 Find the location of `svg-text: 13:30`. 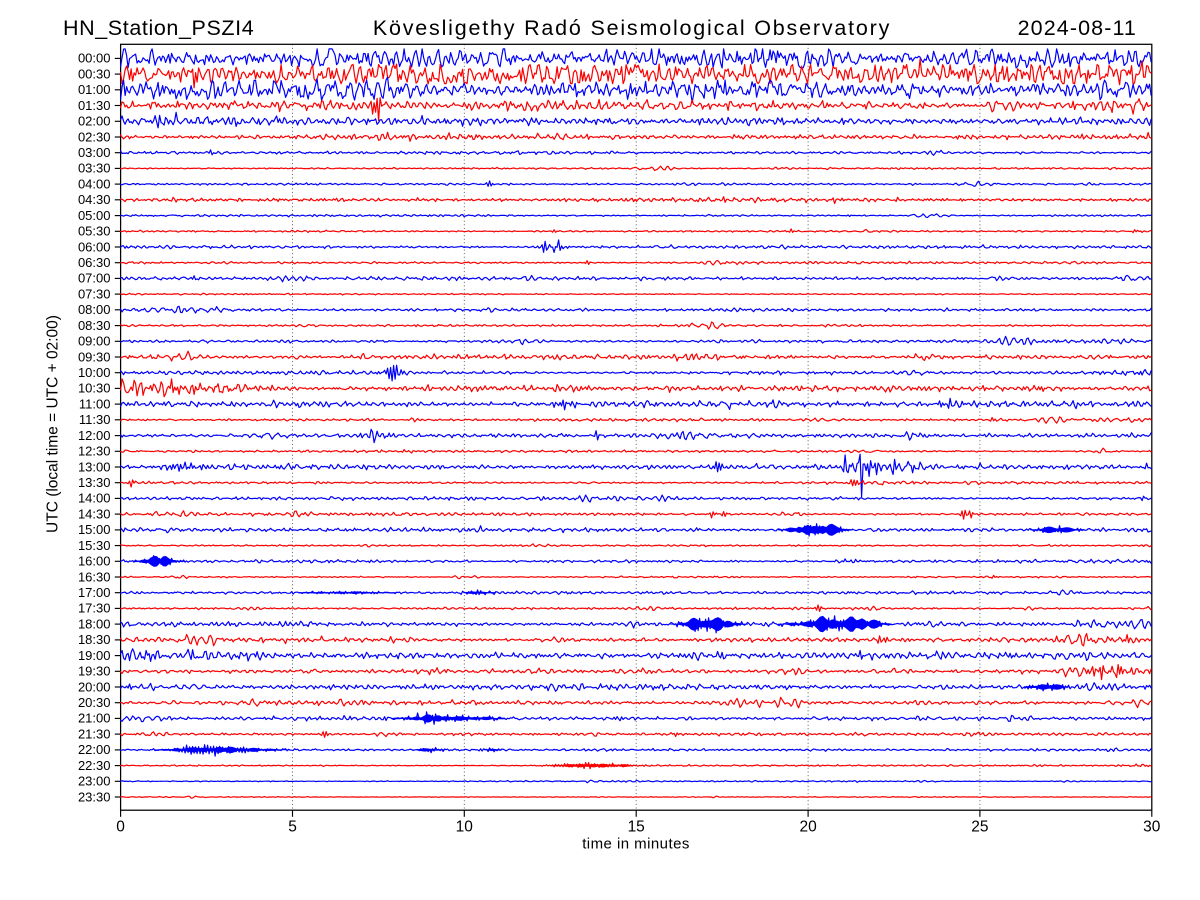

svg-text: 13:30 is located at coordinates (94, 482).